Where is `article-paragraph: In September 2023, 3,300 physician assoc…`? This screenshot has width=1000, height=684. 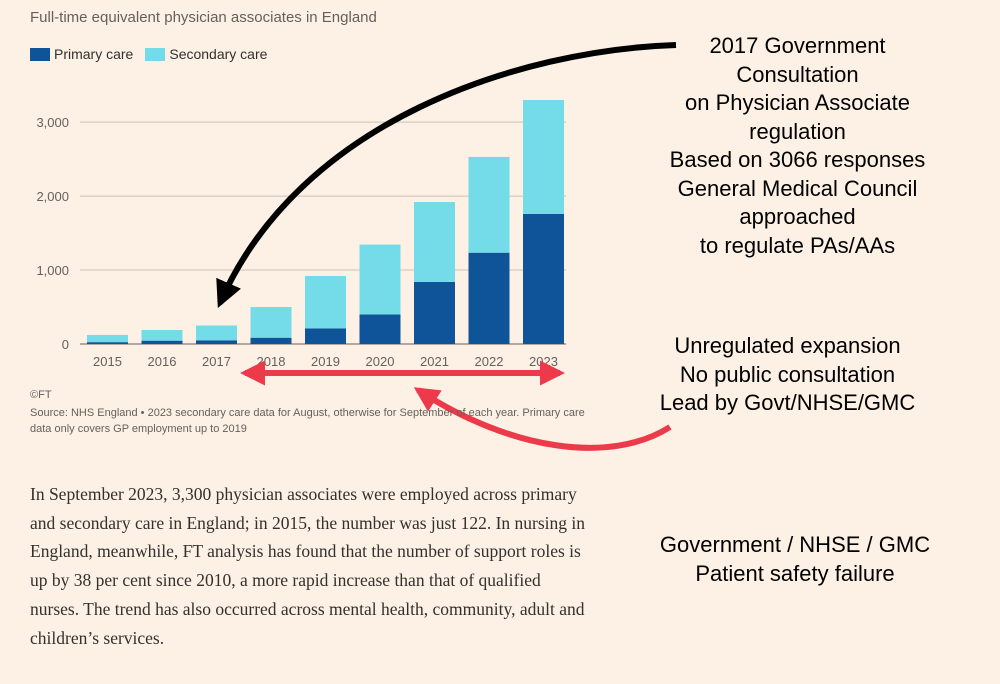
article-paragraph: In September 2023, 3,300 physician assoc… is located at coordinates (308, 566).